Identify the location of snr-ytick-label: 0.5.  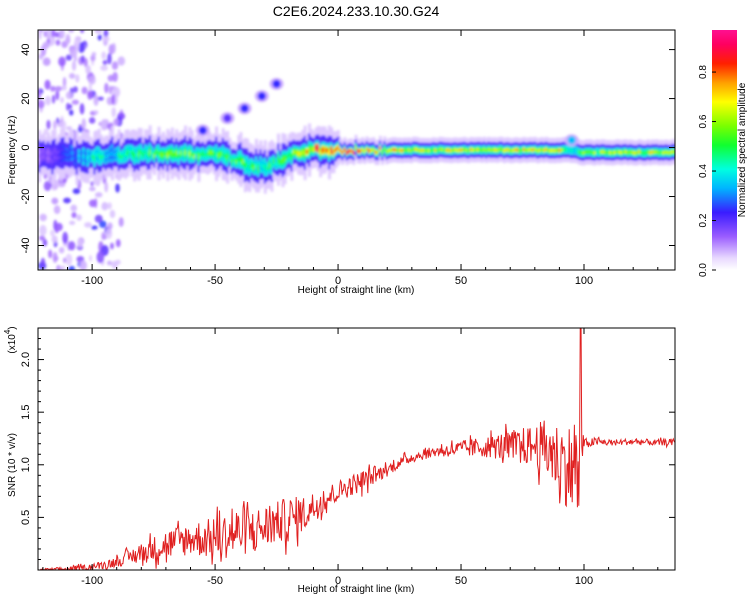
(26, 517).